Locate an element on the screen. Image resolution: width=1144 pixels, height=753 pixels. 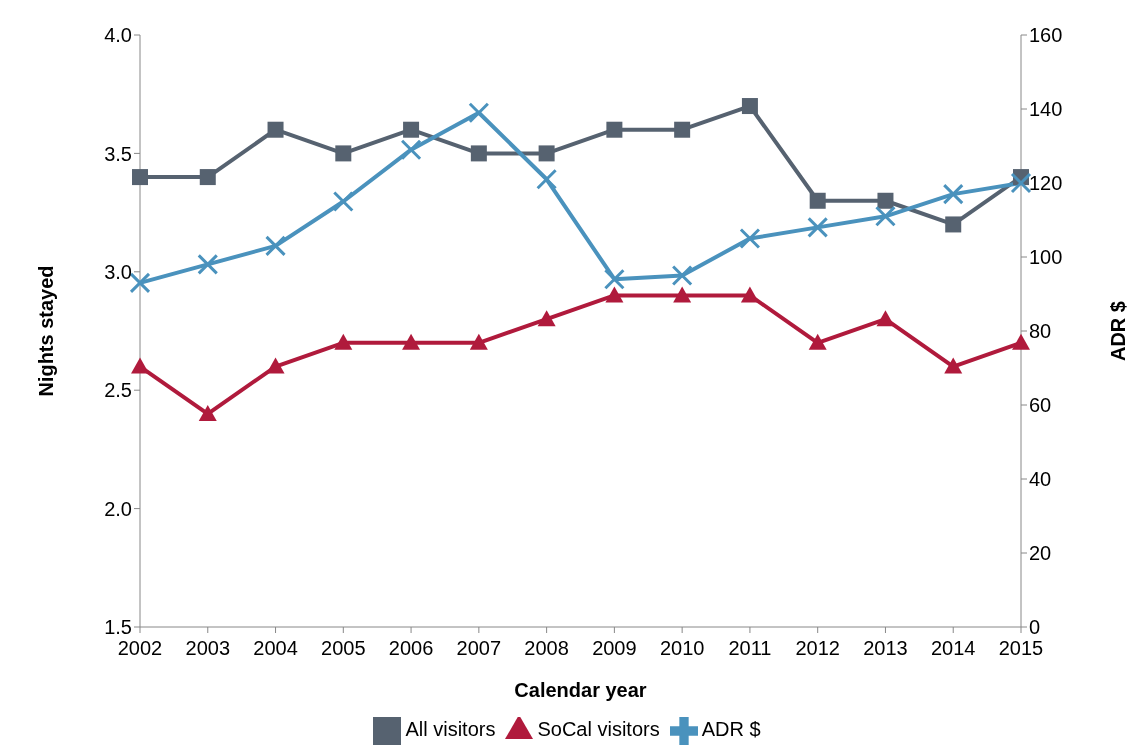
x-tick-label: 2010 is located at coordinates (682, 648).